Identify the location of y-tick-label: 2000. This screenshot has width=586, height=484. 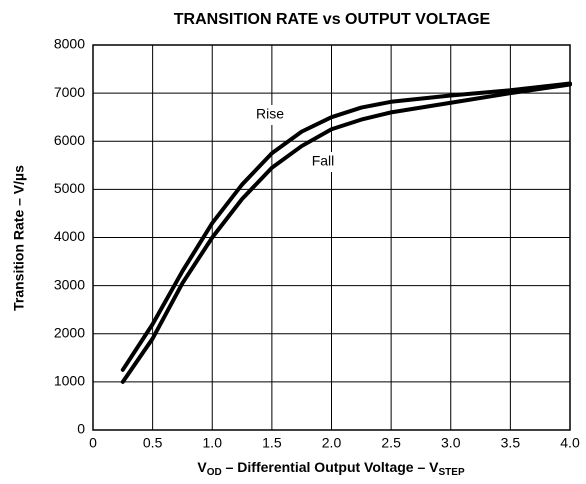
(69, 332).